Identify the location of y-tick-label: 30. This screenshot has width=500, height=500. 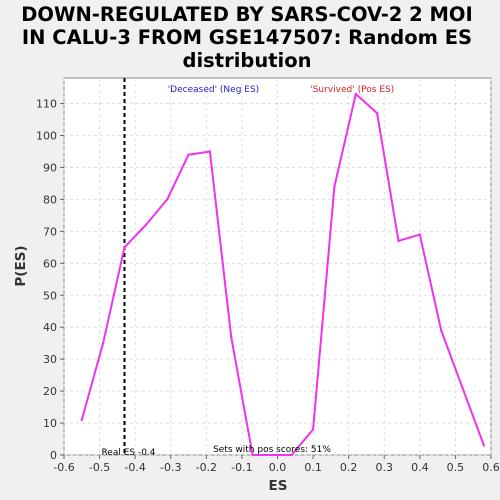
(50, 359).